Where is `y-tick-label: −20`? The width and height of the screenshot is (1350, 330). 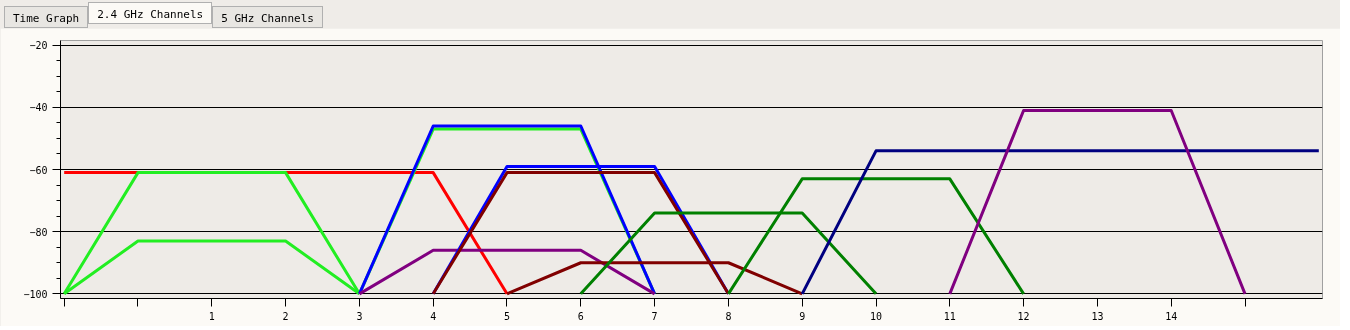
y-tick-label: −20 is located at coordinates (38, 46).